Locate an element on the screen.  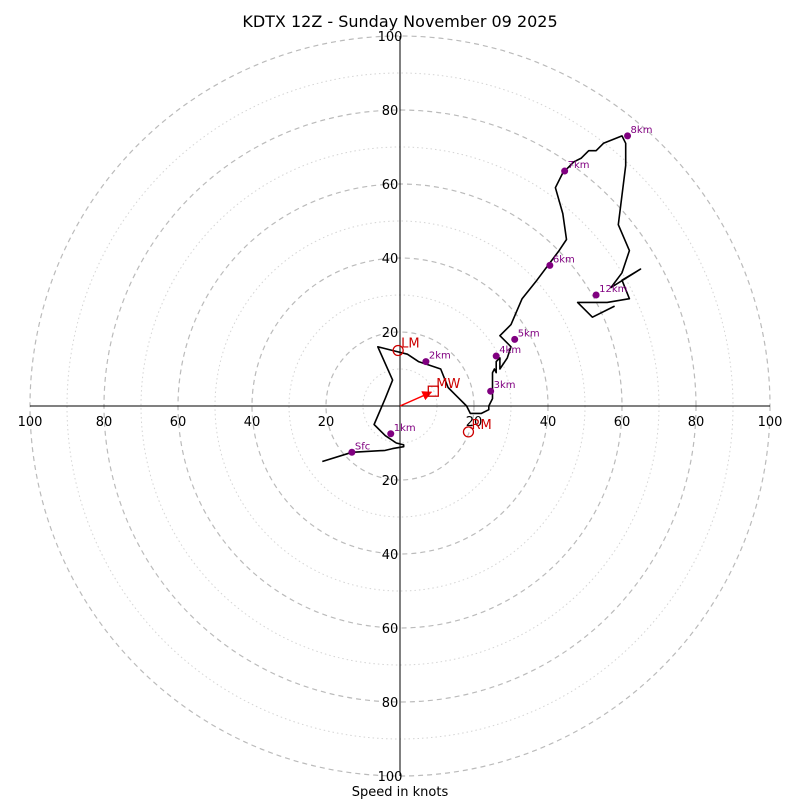
height-marker-label: 5km is located at coordinates (529, 333).